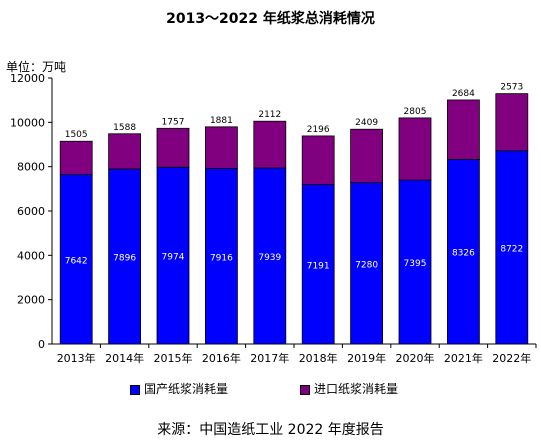  I want to click on x-tick-label: 2013年, so click(76, 358).